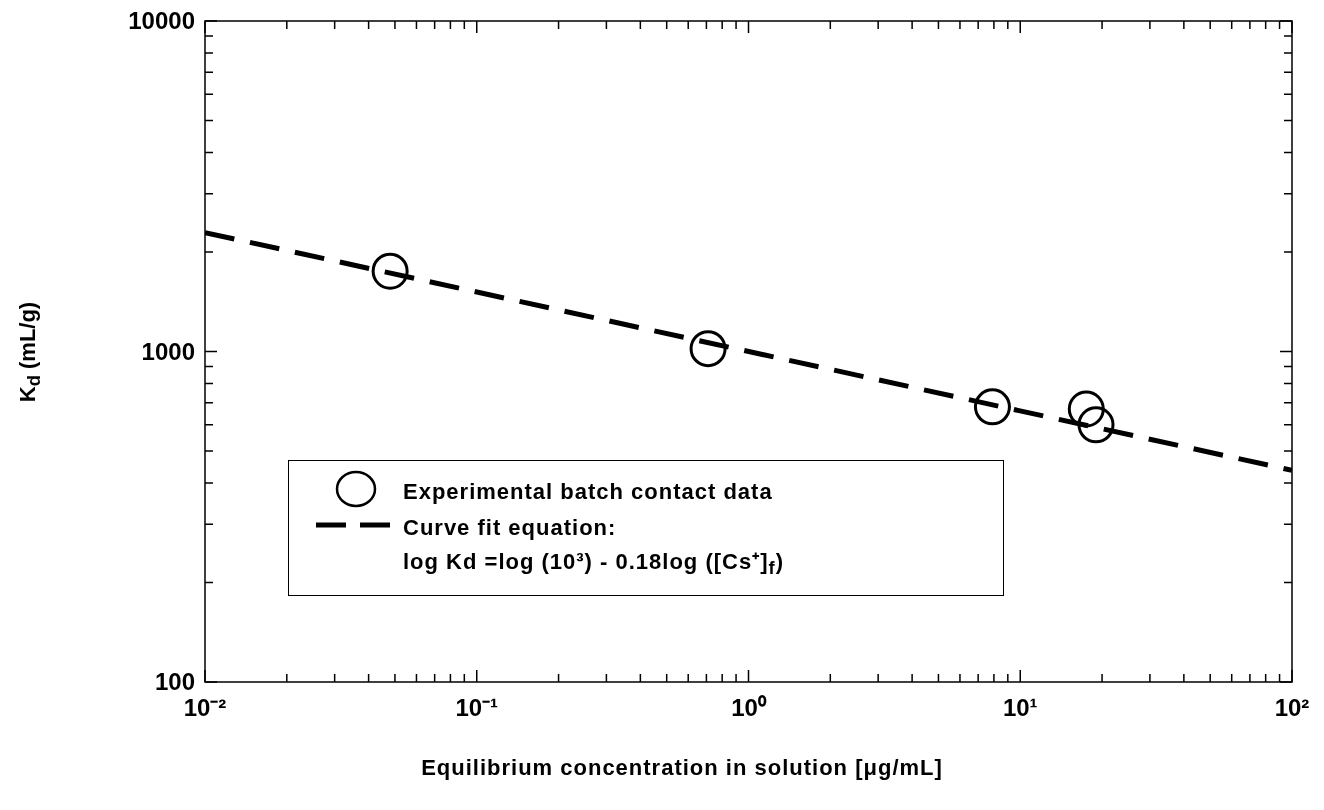 The image size is (1324, 810). I want to click on x-axis-title: Equilibrium concentration in solution [μg/mL], so click(682, 768).